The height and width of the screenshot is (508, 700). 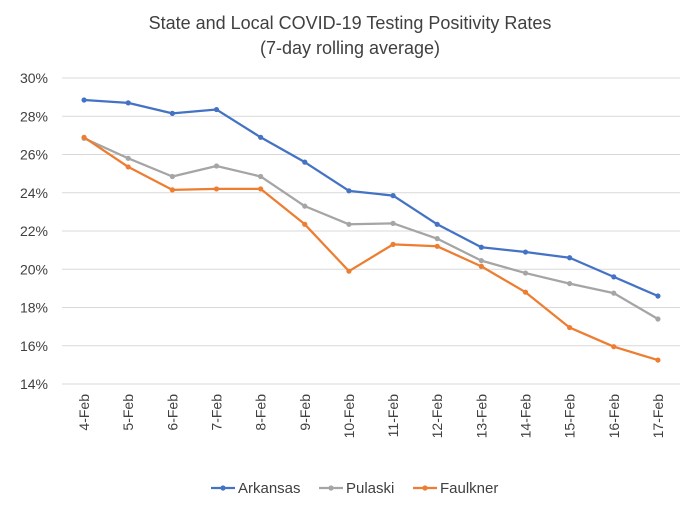 What do you see at coordinates (350, 48) in the screenshot?
I see `chart-title-line-2: (7-day rolling average)` at bounding box center [350, 48].